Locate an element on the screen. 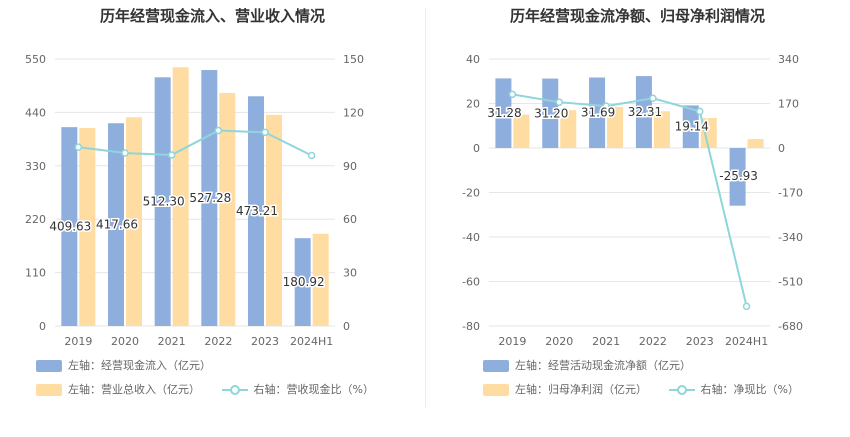 The height and width of the screenshot is (437, 850). legend-label: 左轴：经营活动现金流净额（亿元） is located at coordinates (603, 365).